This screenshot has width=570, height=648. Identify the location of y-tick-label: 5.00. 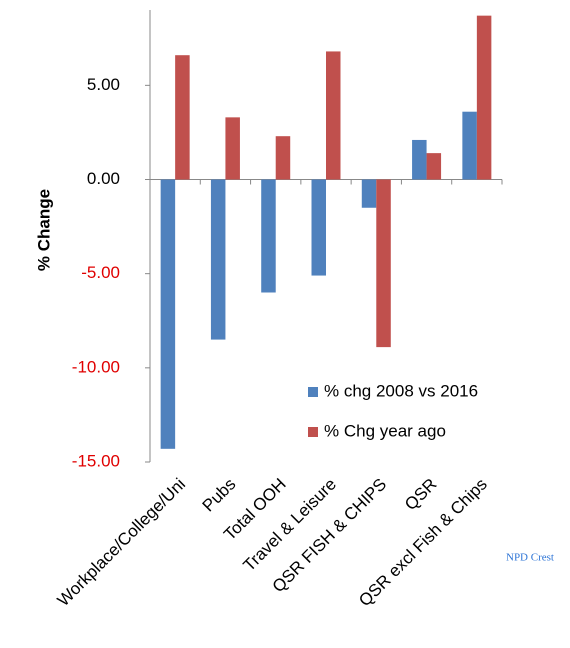
(103, 84).